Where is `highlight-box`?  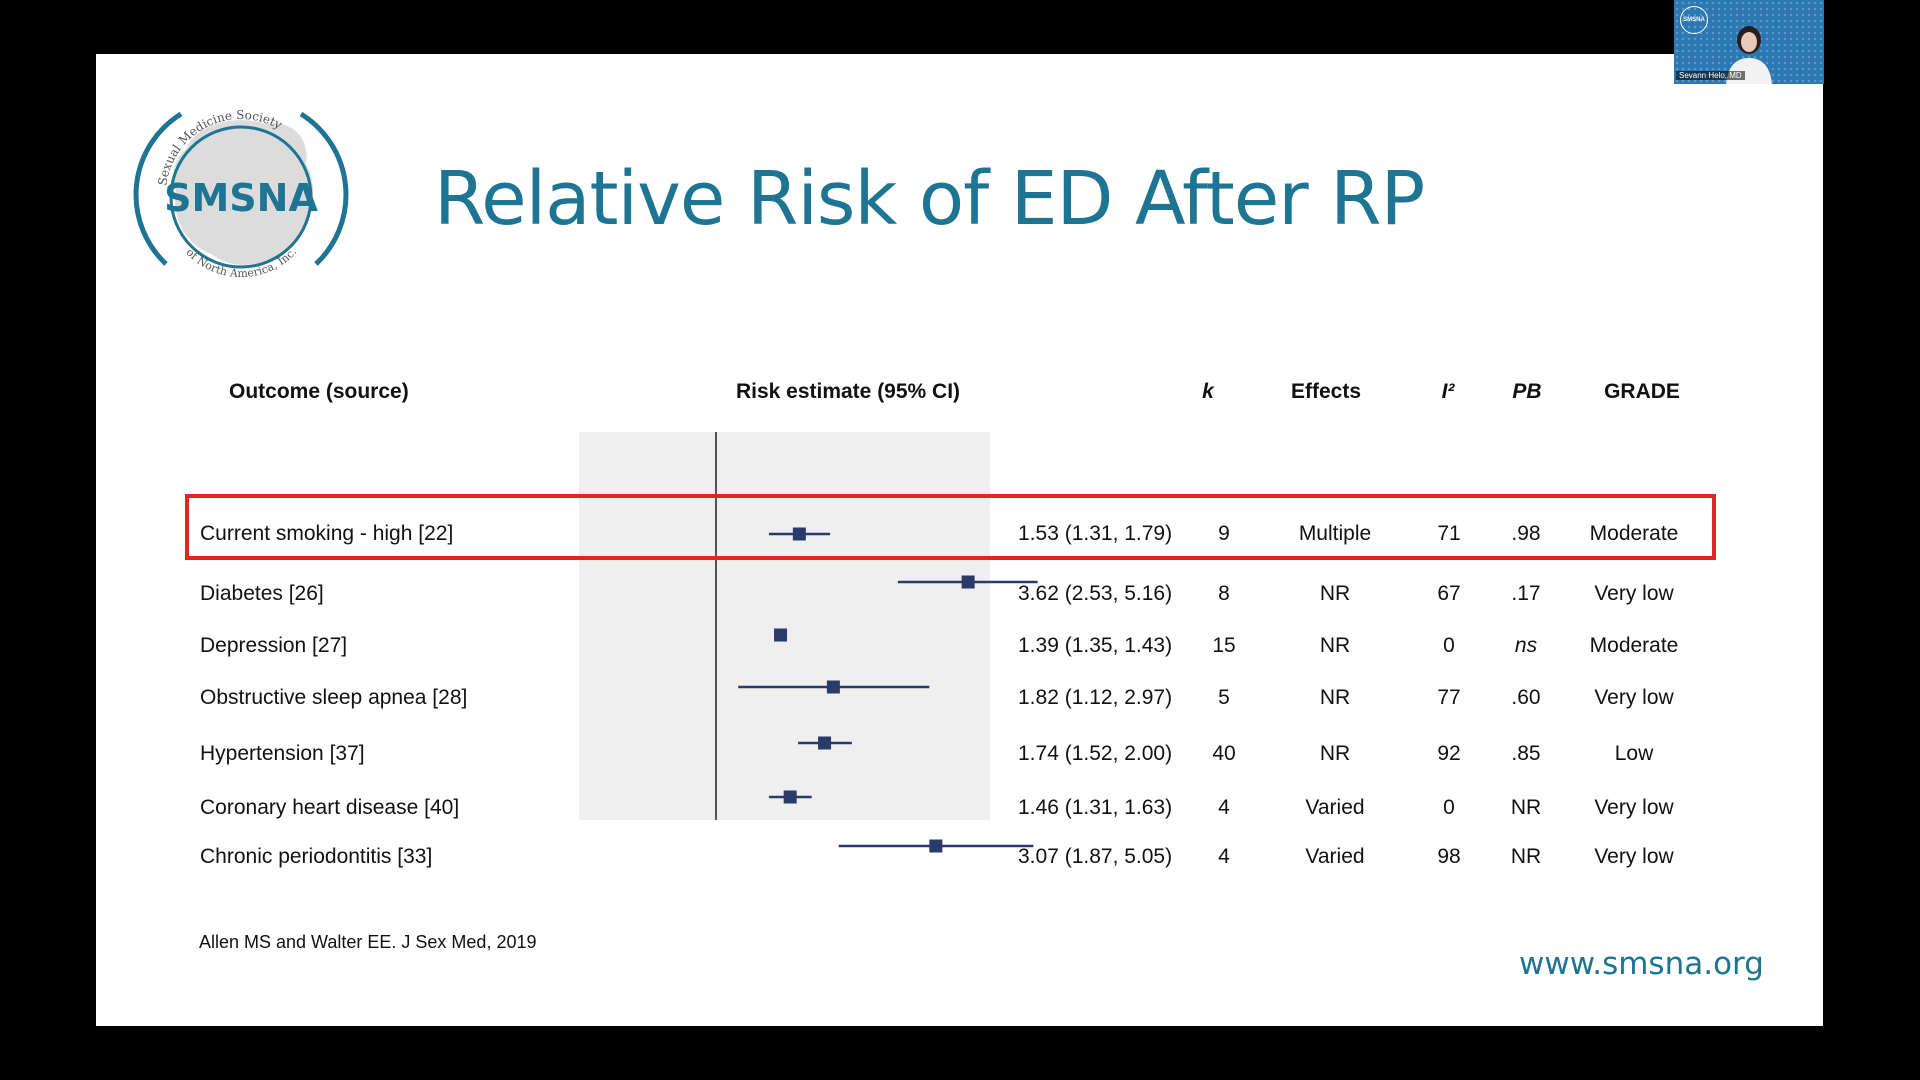 highlight-box is located at coordinates (950, 527).